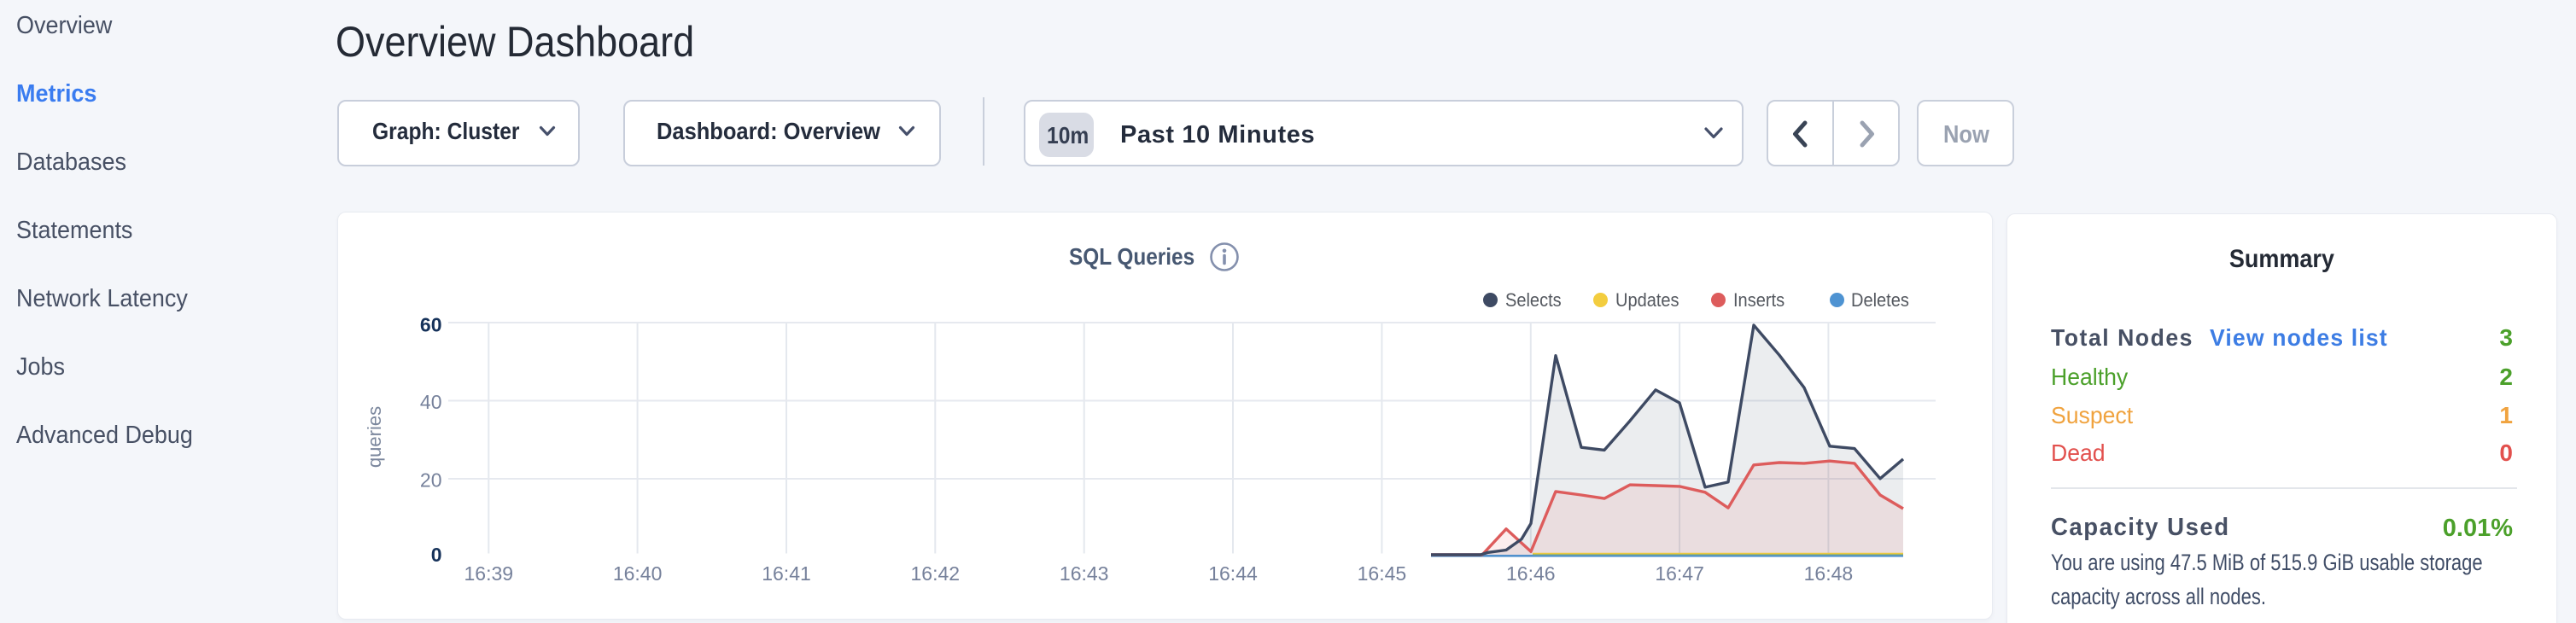 The height and width of the screenshot is (623, 2576). Describe the element at coordinates (431, 402) in the screenshot. I see `svg-text: 40` at that location.